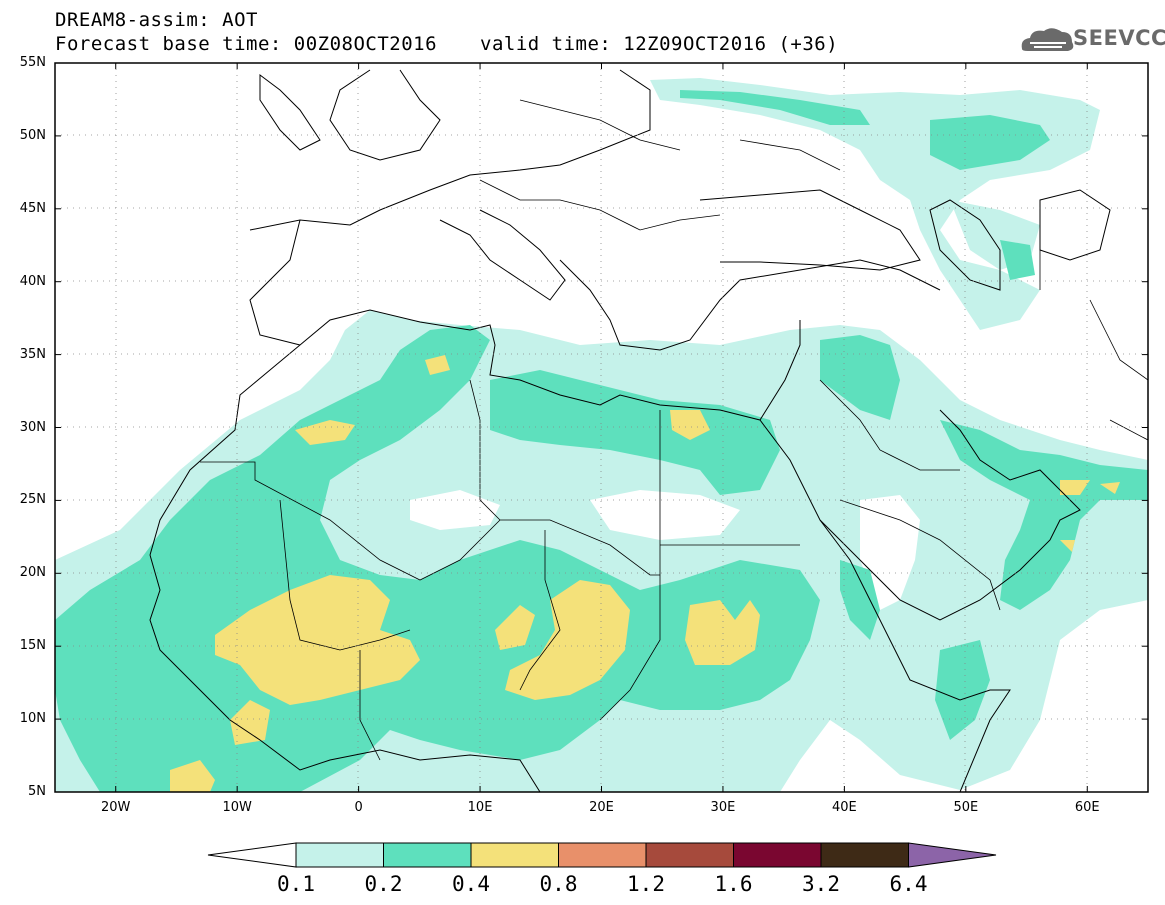 This screenshot has height=905, width=1165. I want to click on lat-label: 25N, so click(32, 500).